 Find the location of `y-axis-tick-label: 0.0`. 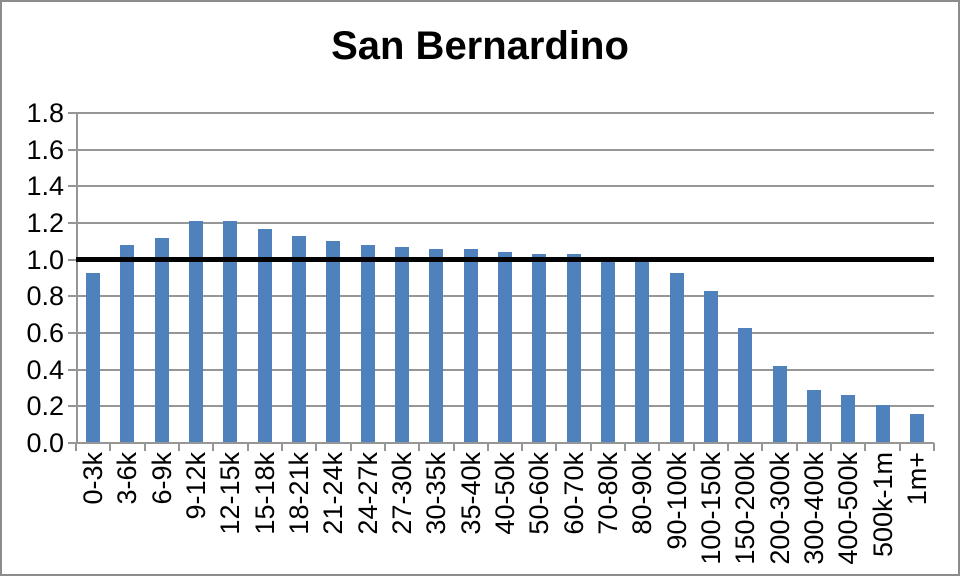

y-axis-tick-label: 0.0 is located at coordinates (45, 443).